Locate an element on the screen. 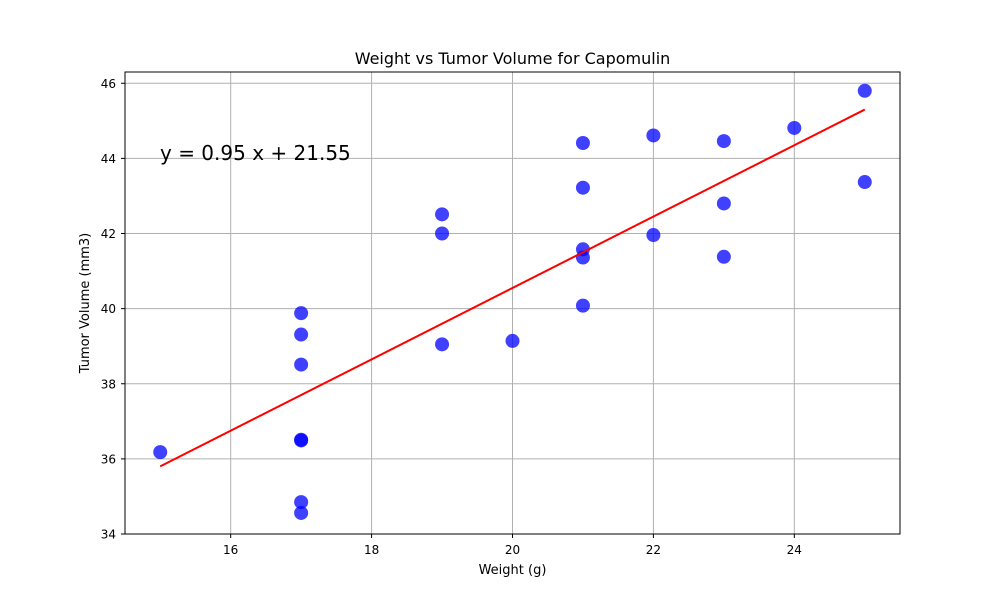 This screenshot has width=1000, height=604. x-axis-label: Weight (g) is located at coordinates (513, 570).